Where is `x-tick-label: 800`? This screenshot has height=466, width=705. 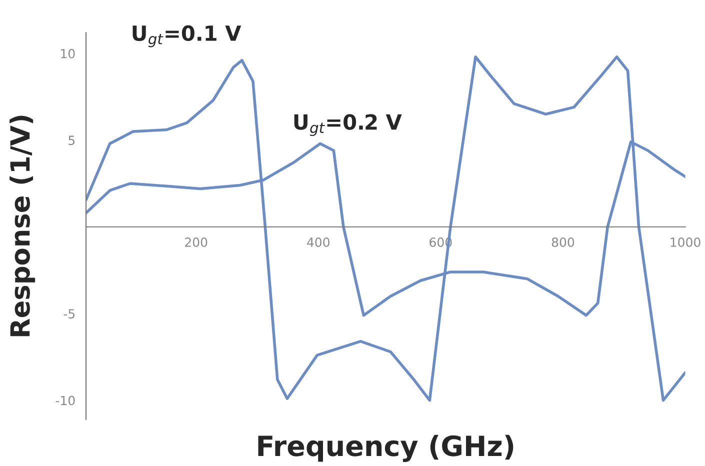 x-tick-label: 800 is located at coordinates (563, 242).